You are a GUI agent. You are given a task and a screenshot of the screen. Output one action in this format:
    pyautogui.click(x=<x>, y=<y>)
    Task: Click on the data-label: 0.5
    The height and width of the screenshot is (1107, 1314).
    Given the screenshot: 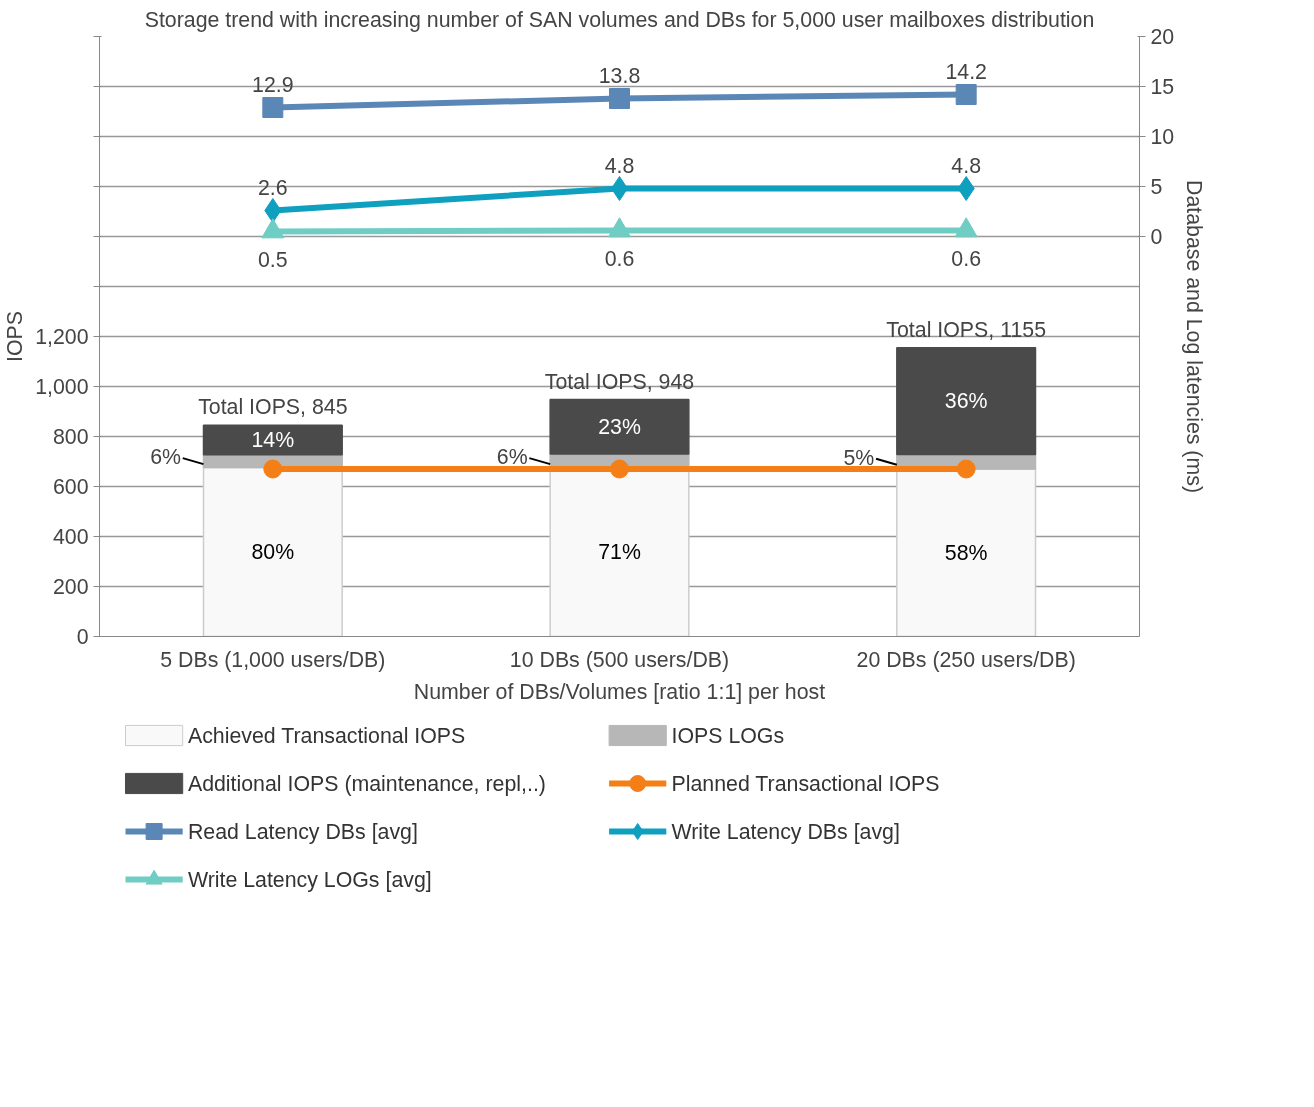 What is the action you would take?
    pyautogui.click(x=273, y=259)
    